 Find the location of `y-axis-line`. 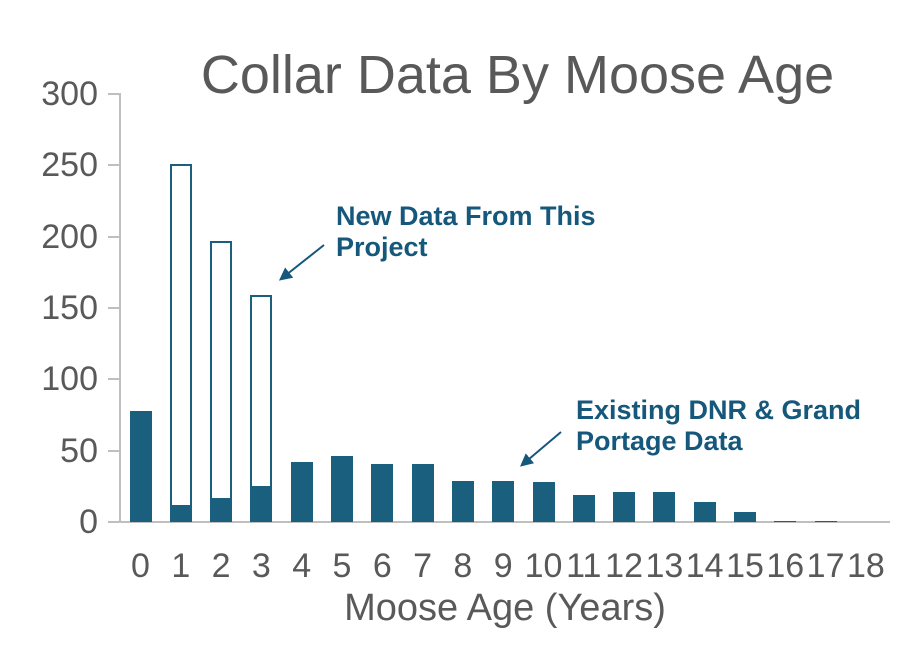

y-axis-line is located at coordinates (120, 308).